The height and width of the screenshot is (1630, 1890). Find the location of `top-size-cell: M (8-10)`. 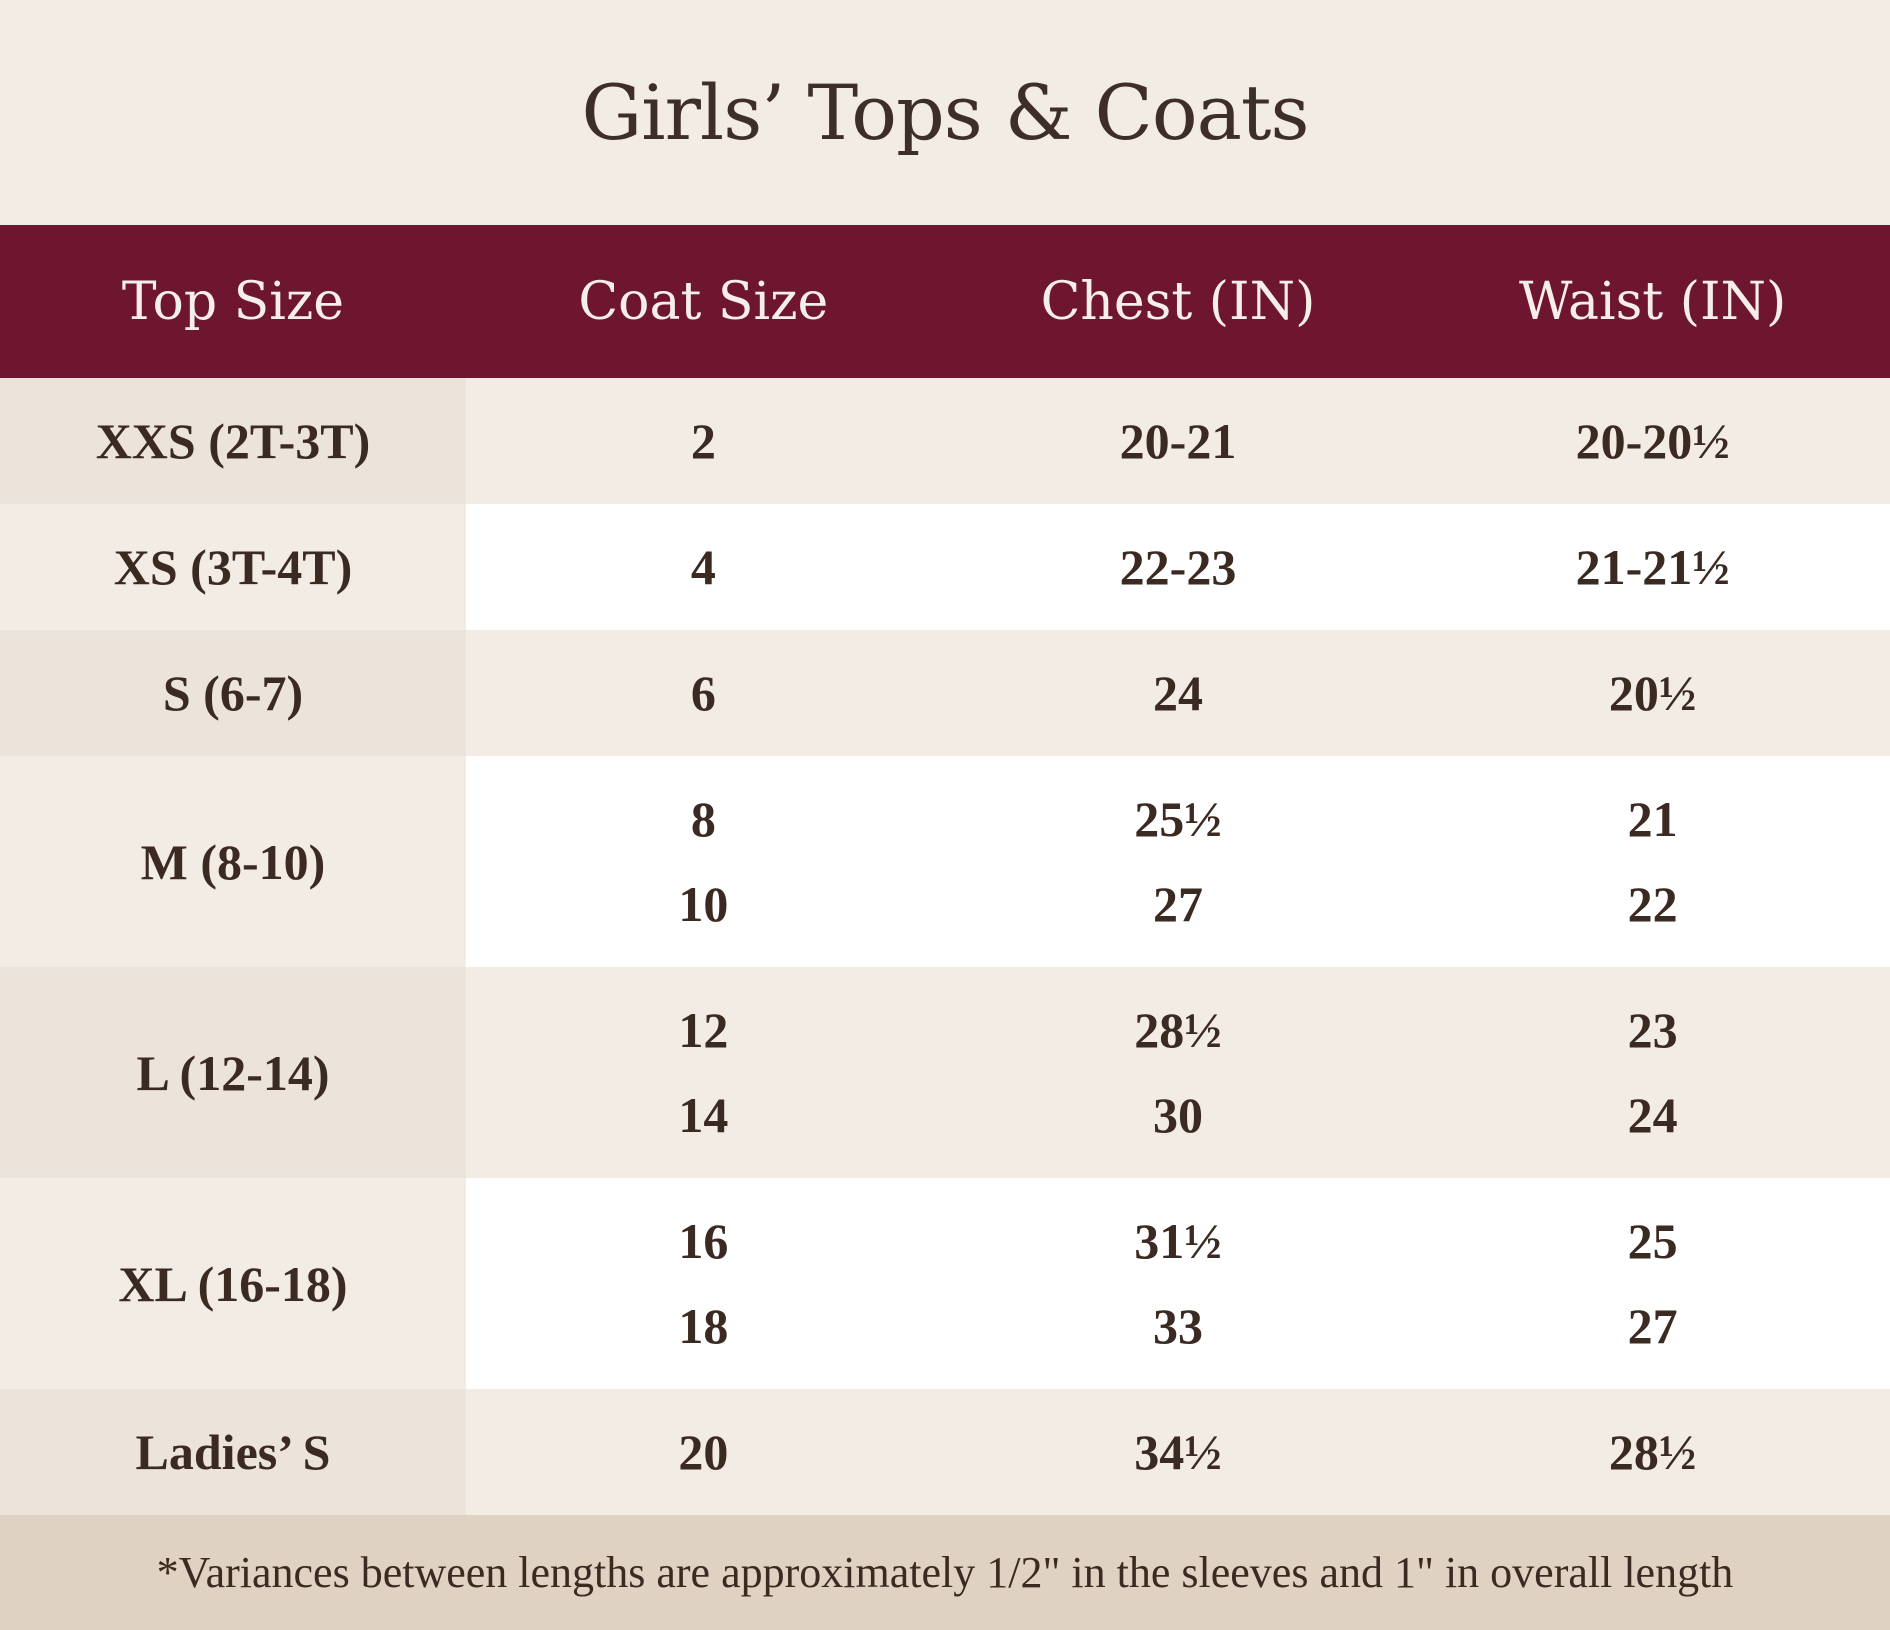

top-size-cell: M (8-10) is located at coordinates (233, 861).